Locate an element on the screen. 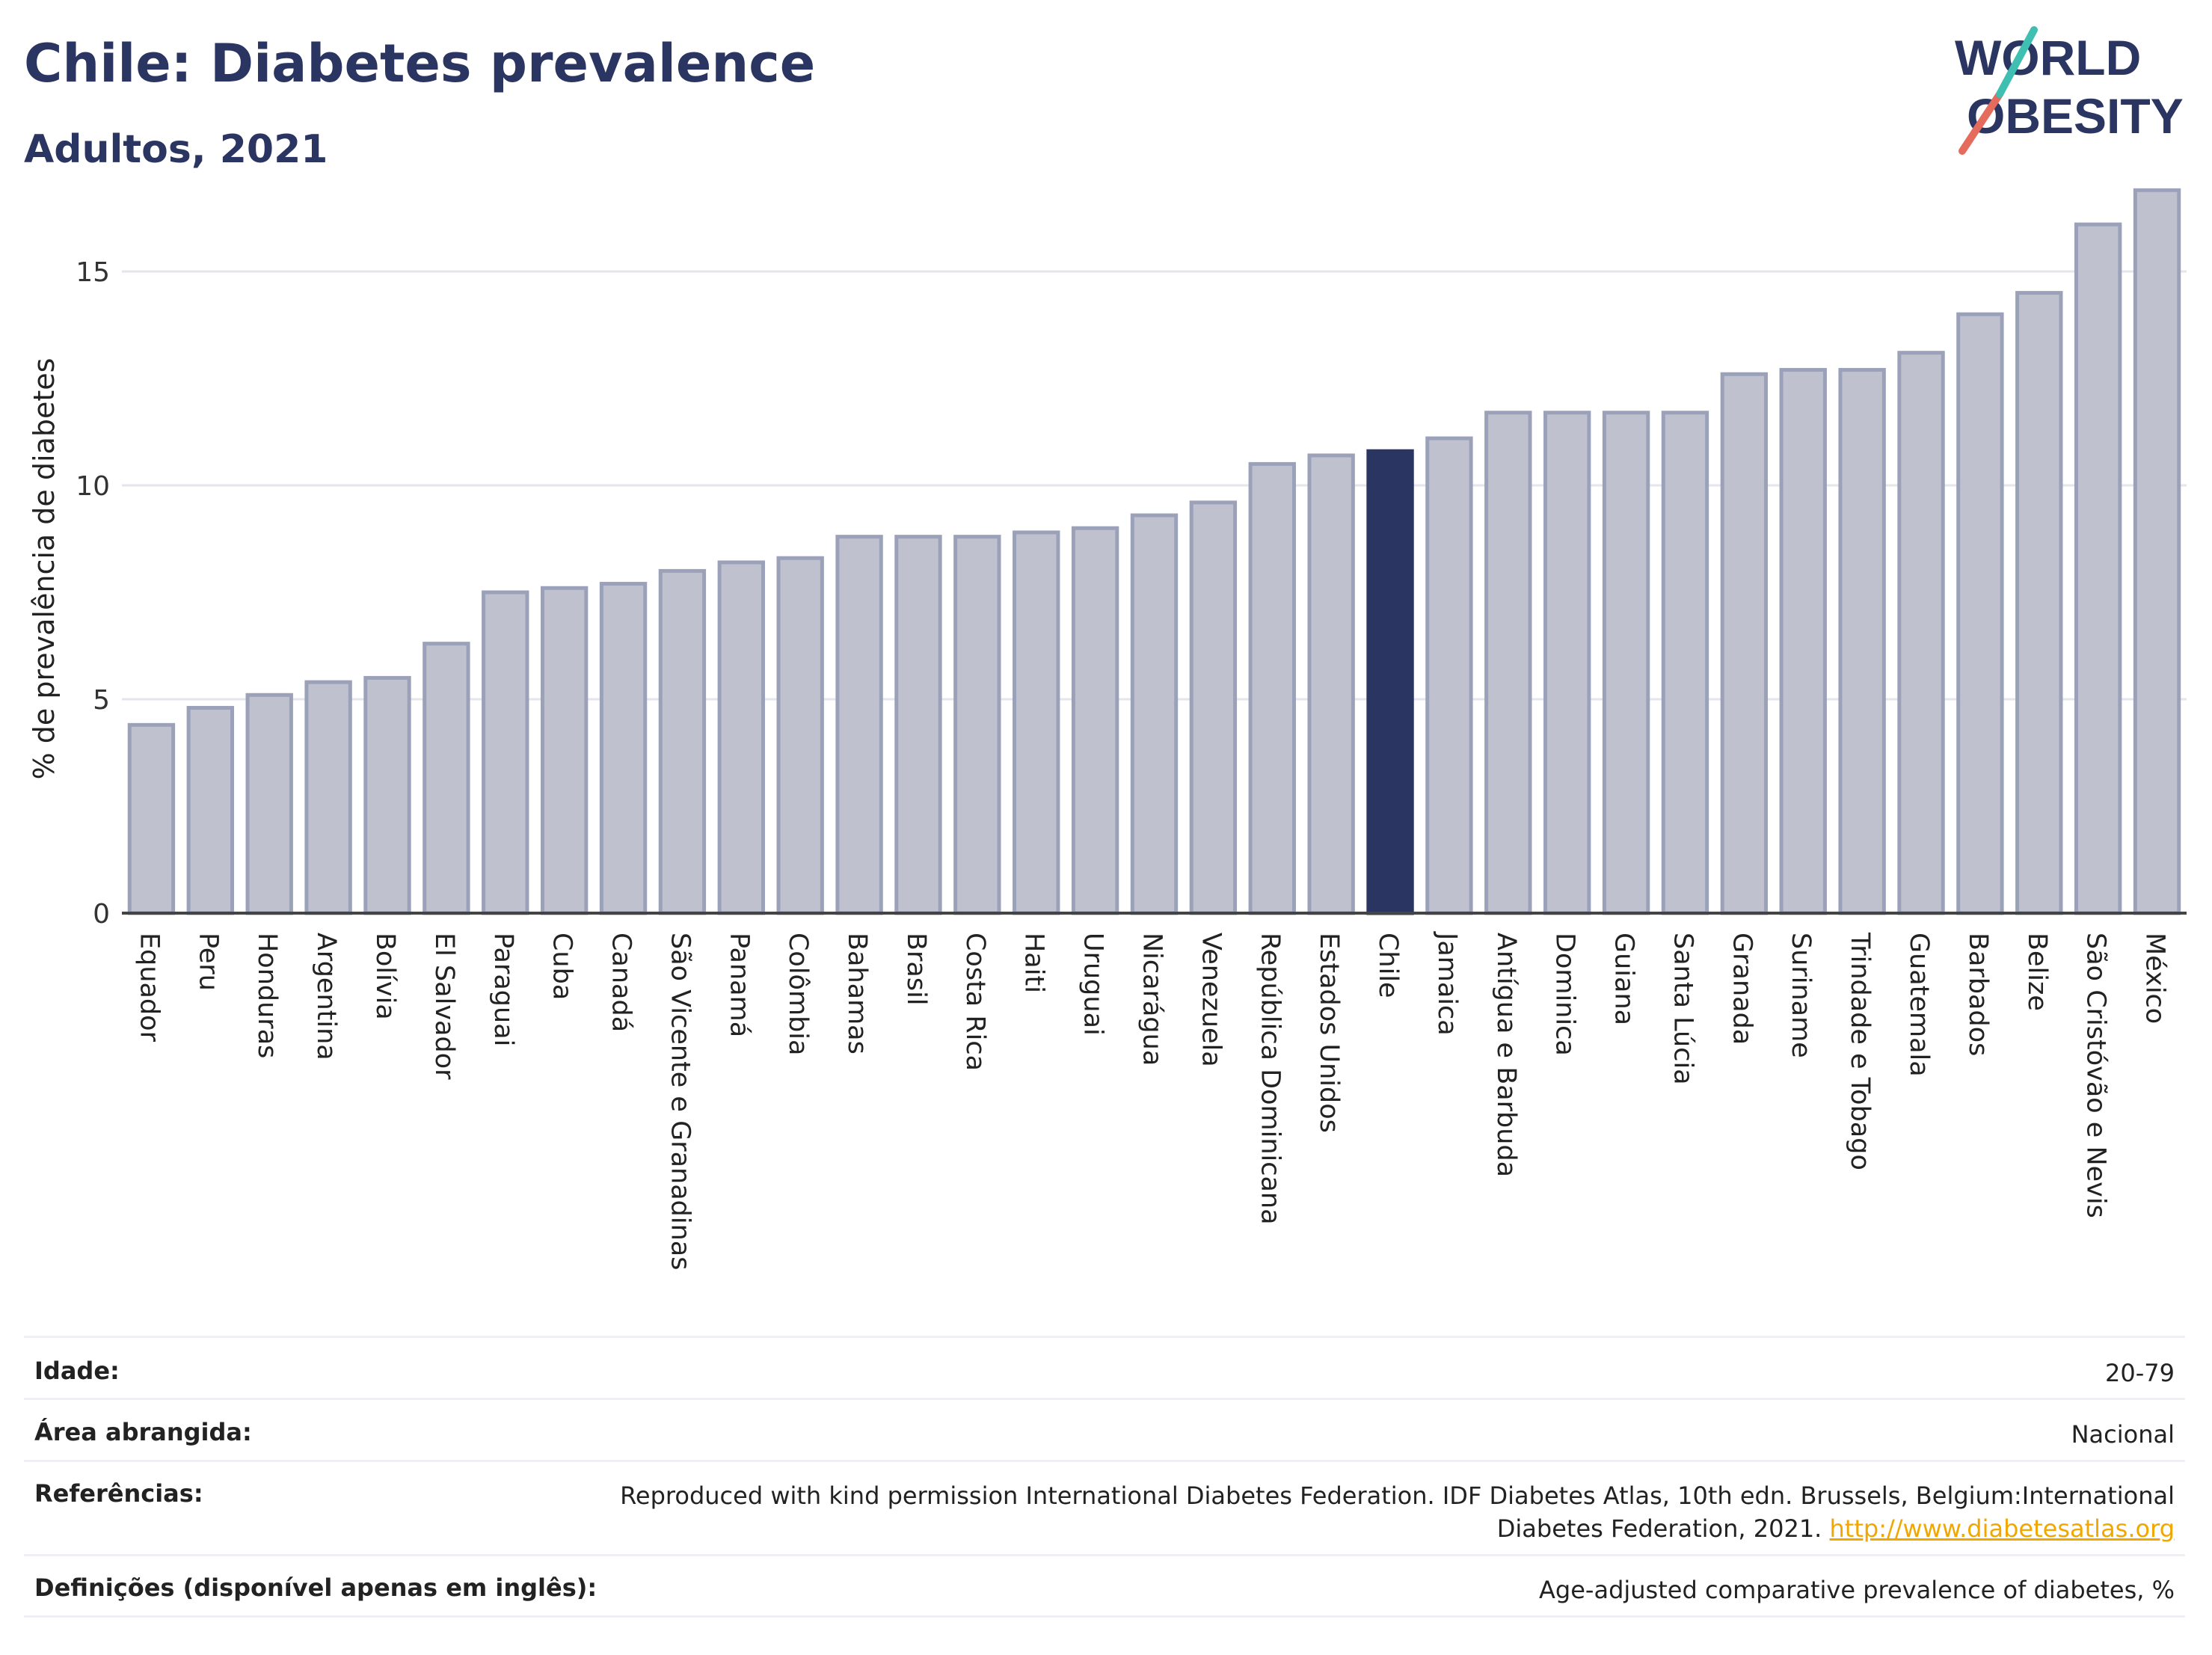 This screenshot has height=1655, width=2212. bar-dominica is located at coordinates (1567, 663).